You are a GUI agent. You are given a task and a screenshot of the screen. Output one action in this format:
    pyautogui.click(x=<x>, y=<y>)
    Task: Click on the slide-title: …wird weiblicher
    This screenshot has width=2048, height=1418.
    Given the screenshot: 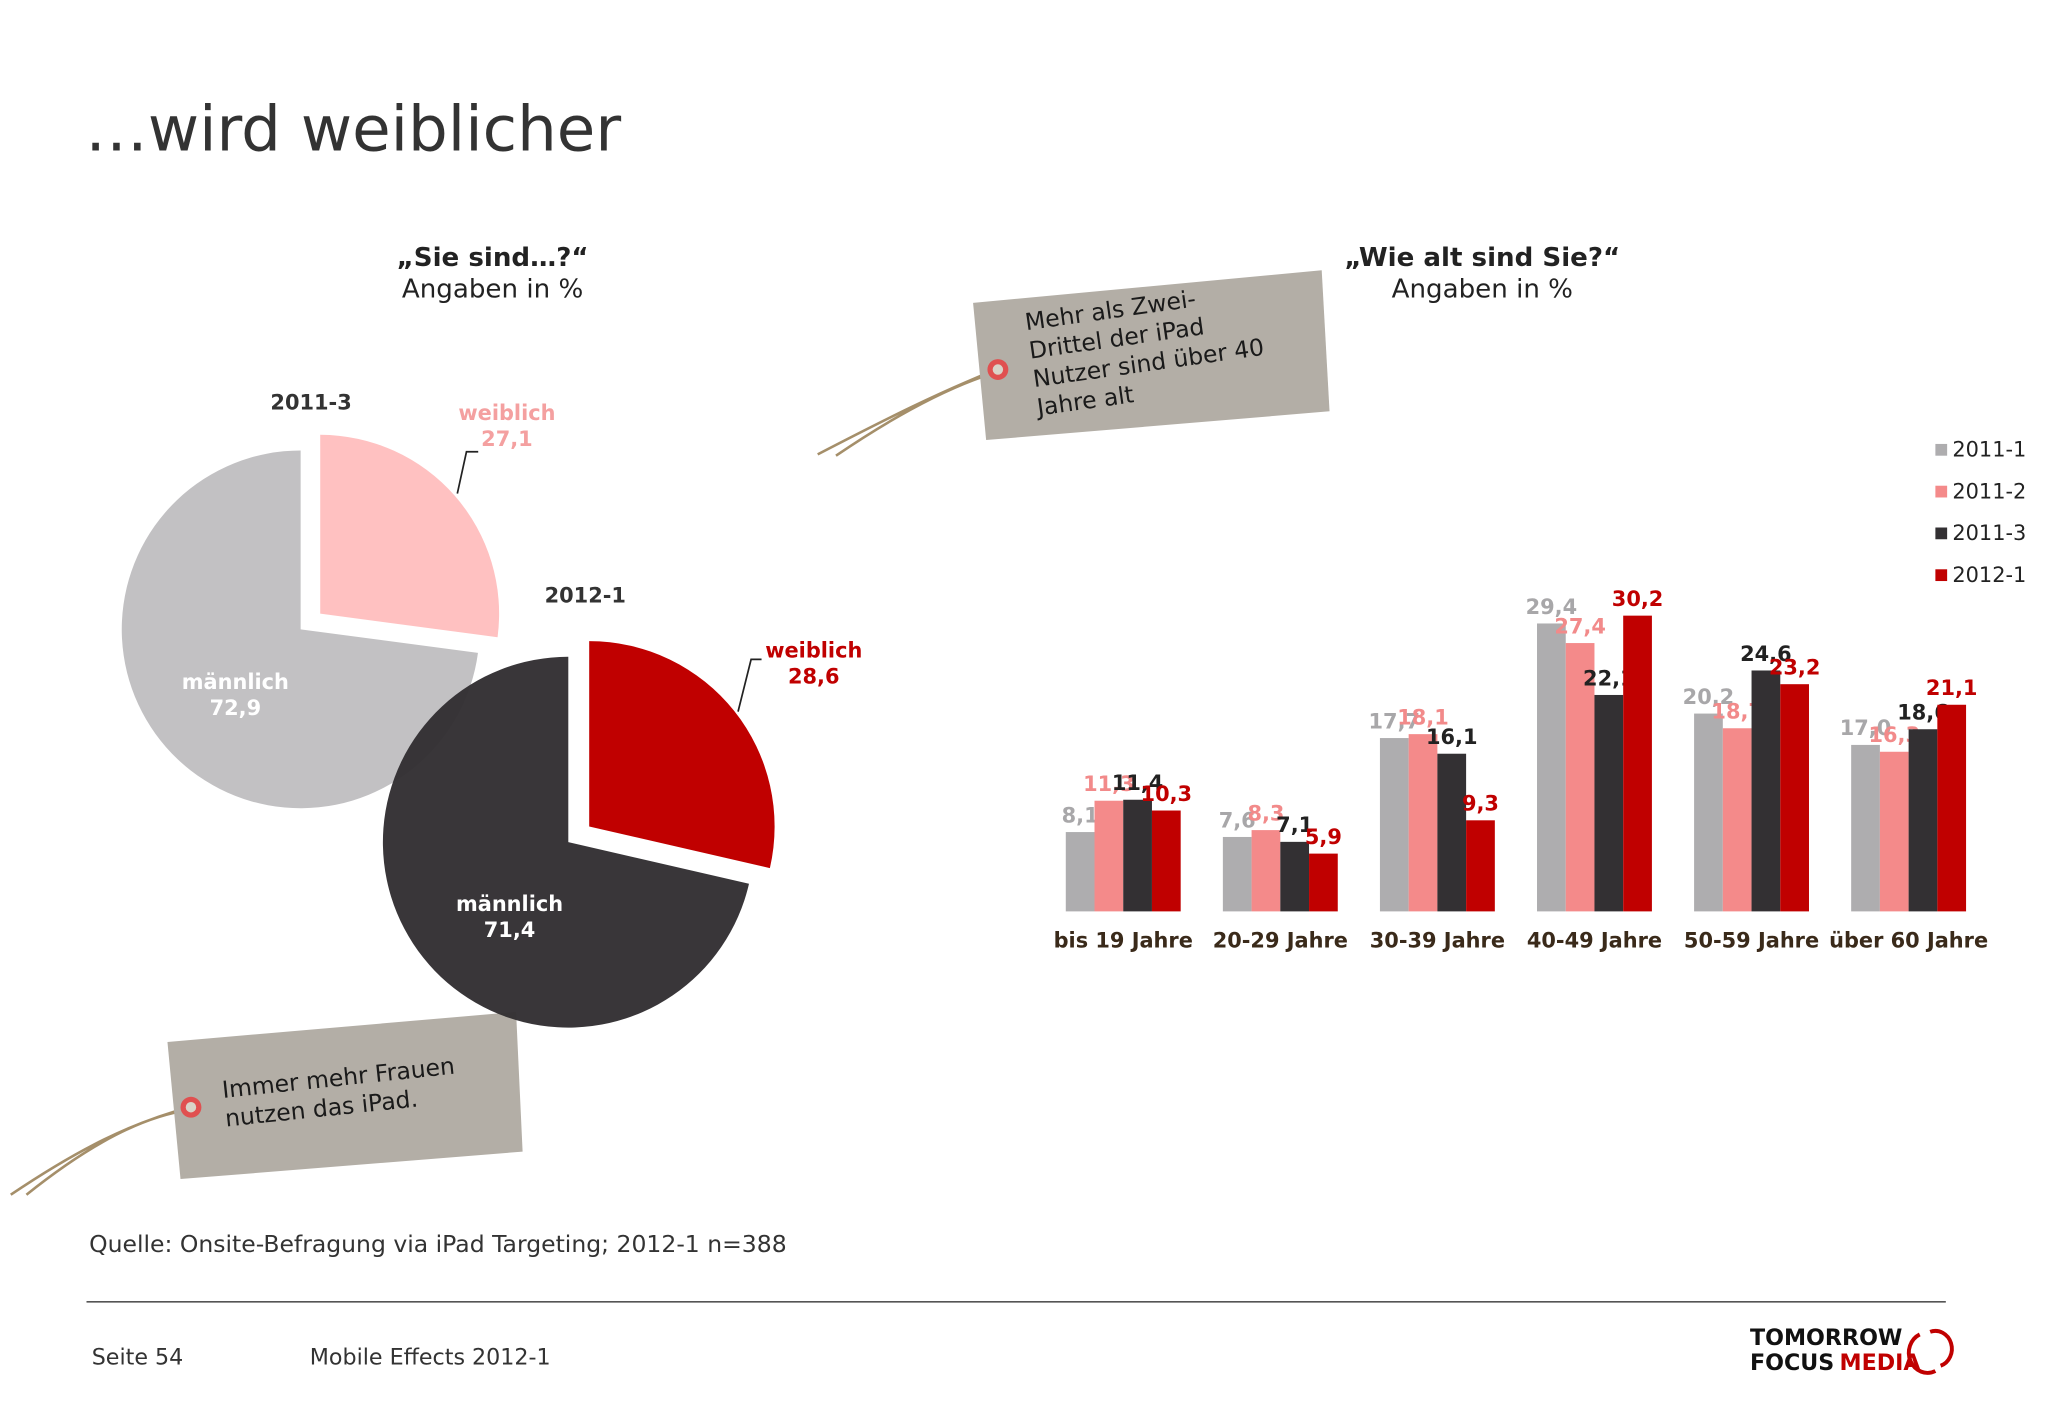 What is the action you would take?
    pyautogui.click(x=353, y=128)
    